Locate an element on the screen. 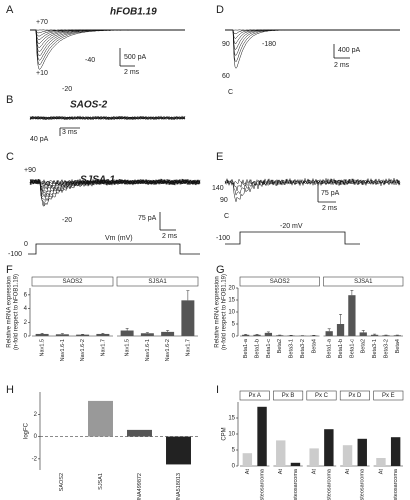 The width and height of the screenshot is (410, 500). panel-label: A is located at coordinates (10, 10).